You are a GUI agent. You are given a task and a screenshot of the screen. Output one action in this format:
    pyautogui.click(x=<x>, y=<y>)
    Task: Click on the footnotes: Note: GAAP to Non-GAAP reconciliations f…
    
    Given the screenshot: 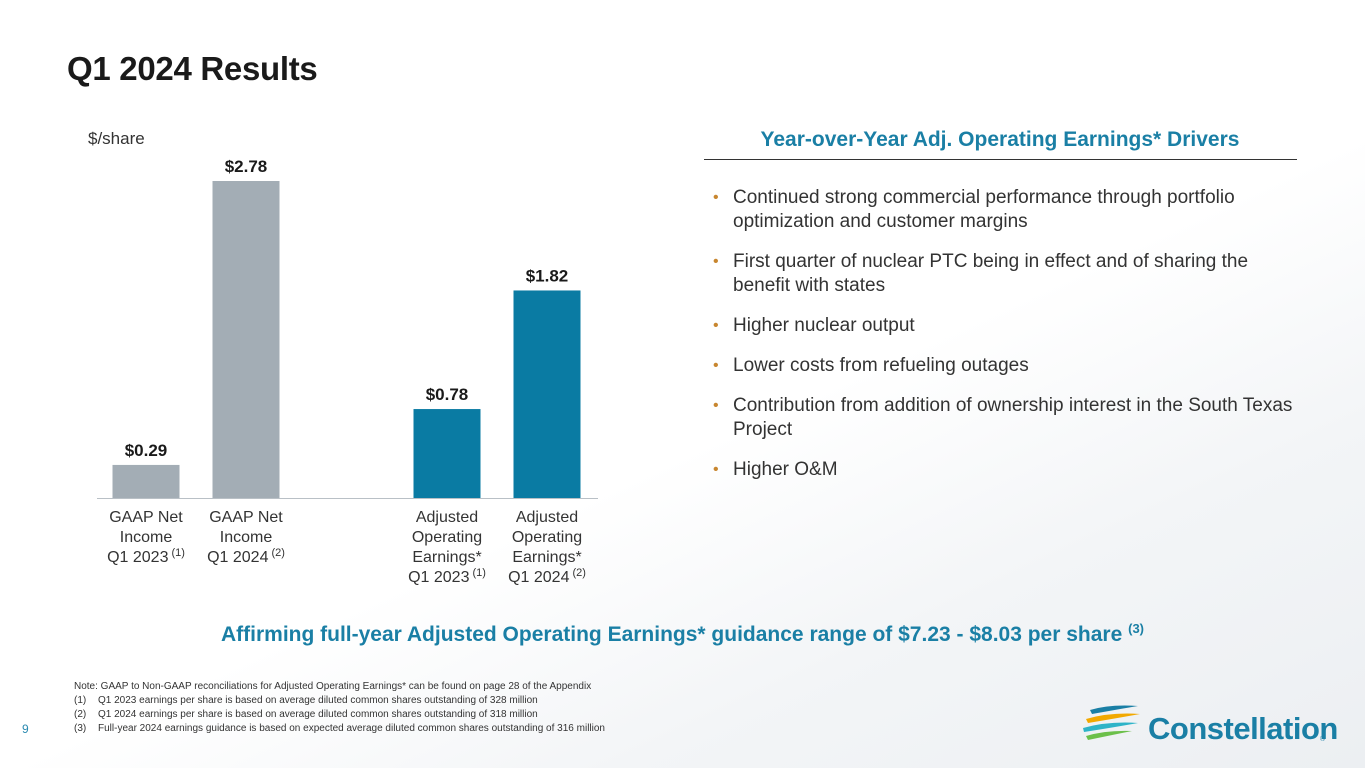 What is the action you would take?
    pyautogui.click(x=339, y=708)
    